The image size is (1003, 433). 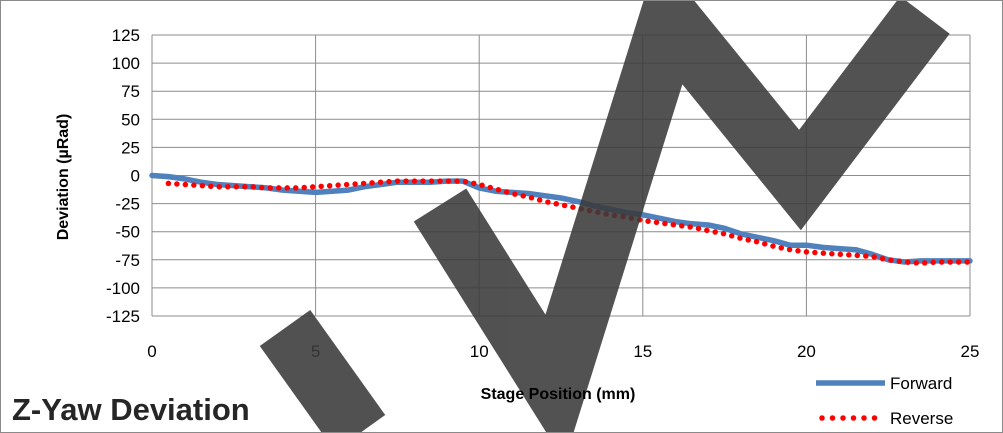 What do you see at coordinates (130, 119) in the screenshot?
I see `y-tick-label: 50` at bounding box center [130, 119].